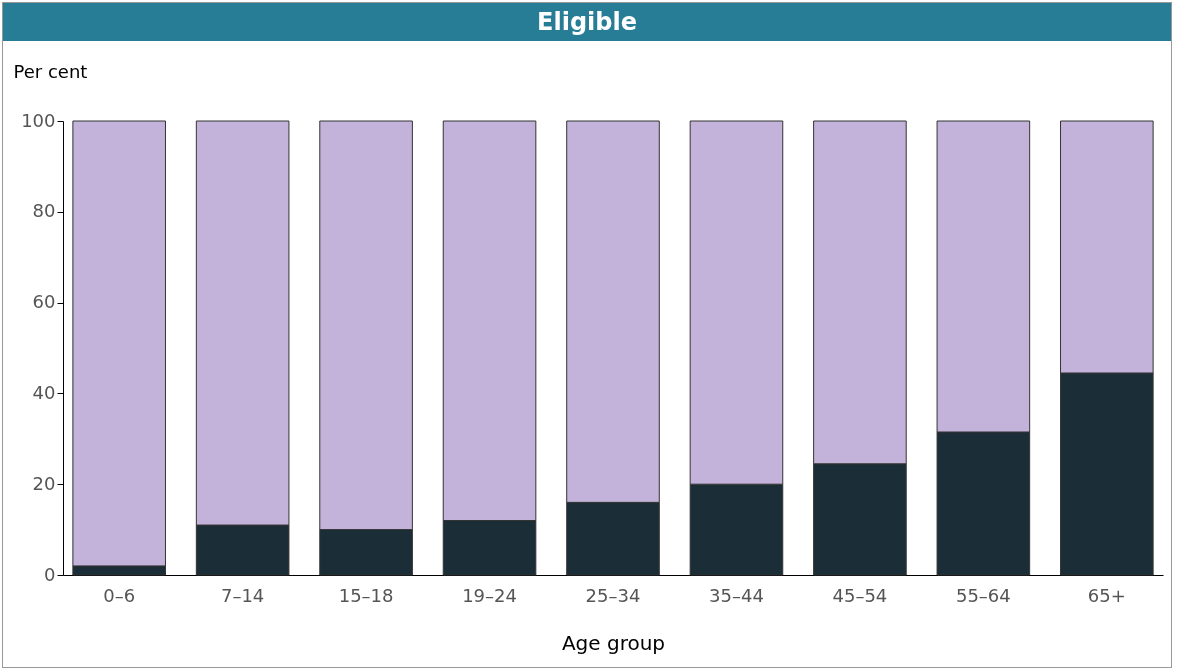 The image size is (1177, 672). I want to click on x-tick-label: 35–44, so click(736, 595).